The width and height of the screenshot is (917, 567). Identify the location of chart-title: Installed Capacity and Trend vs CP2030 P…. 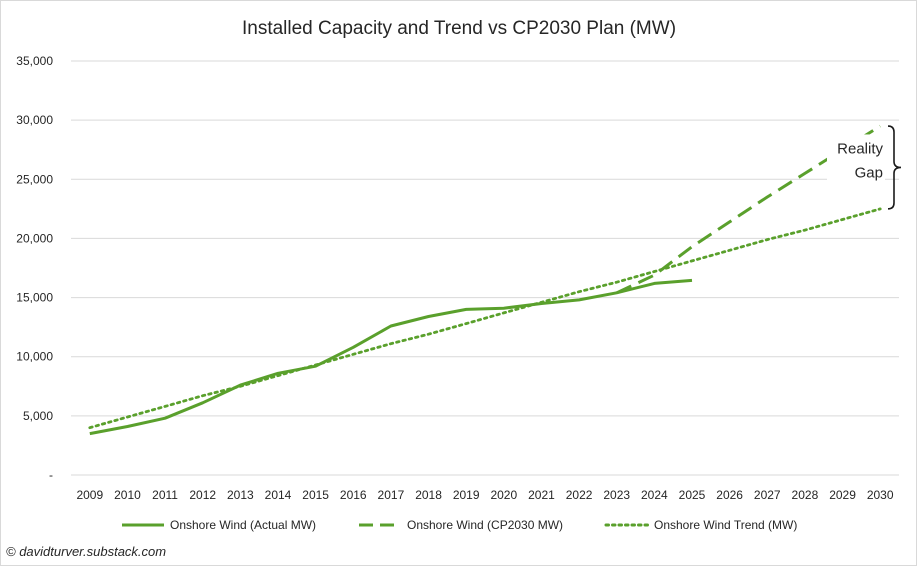
(459, 28).